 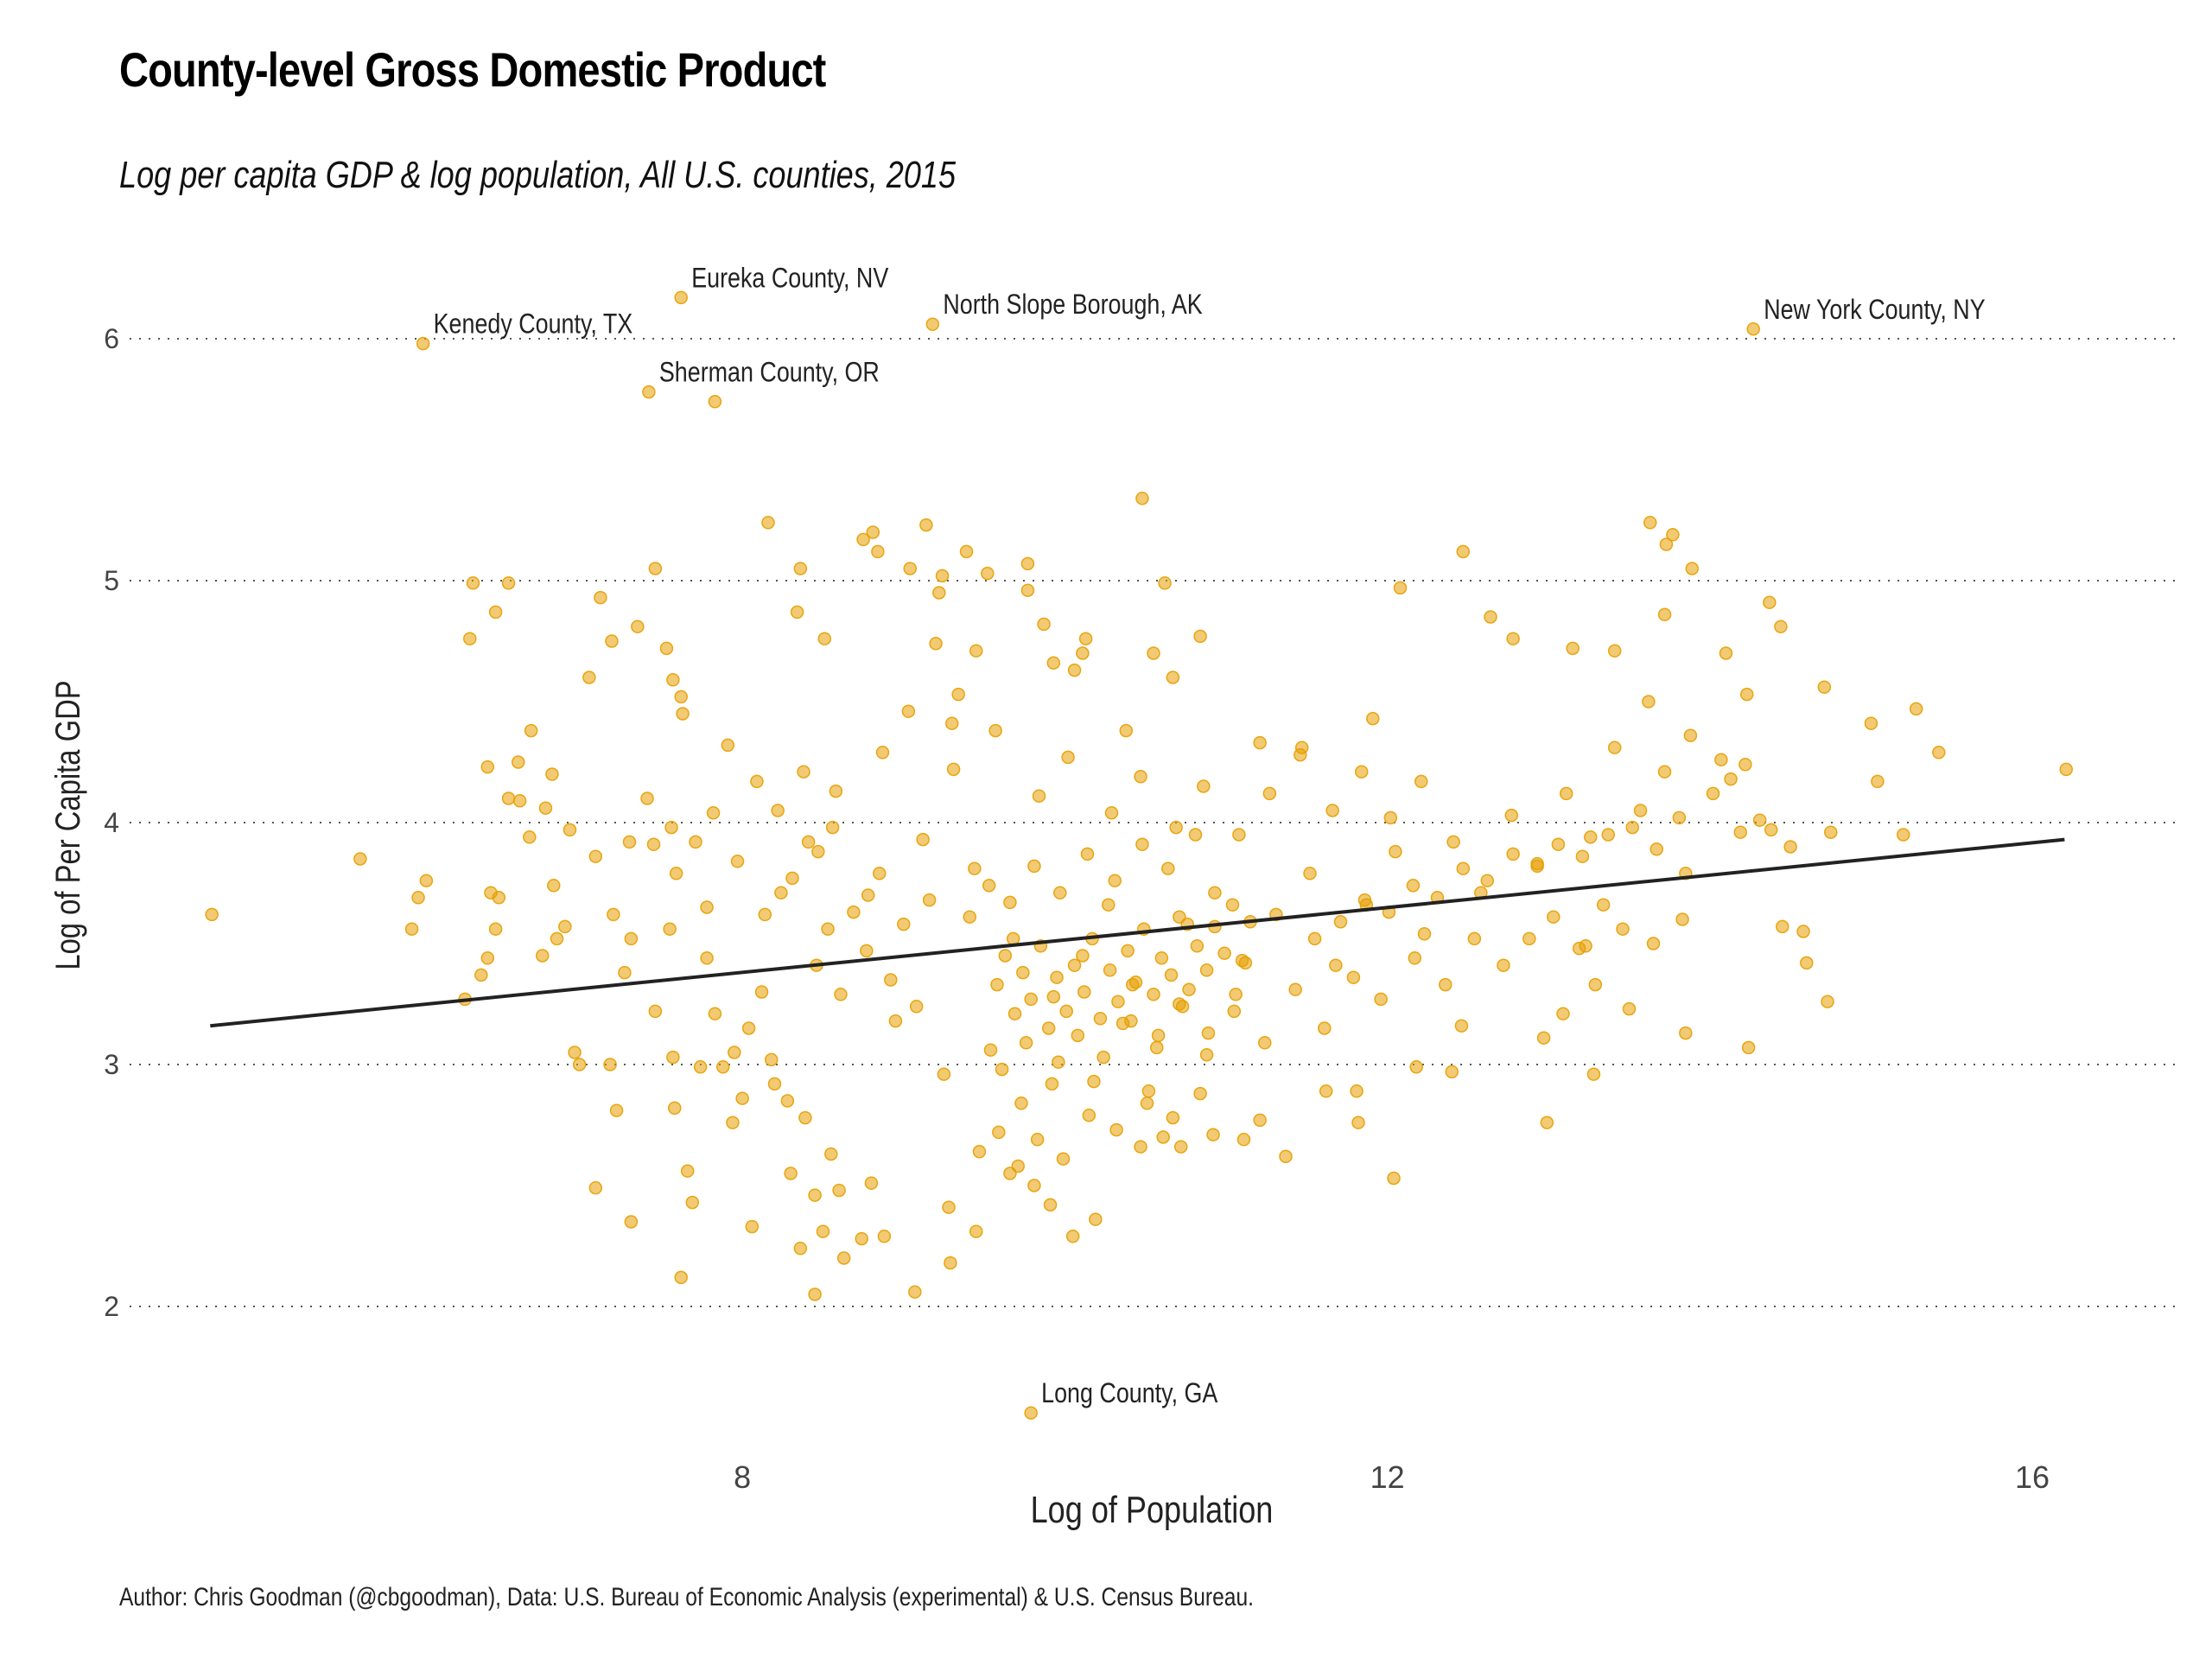 What do you see at coordinates (1387, 1477) in the screenshot?
I see `x-tick-label: 12` at bounding box center [1387, 1477].